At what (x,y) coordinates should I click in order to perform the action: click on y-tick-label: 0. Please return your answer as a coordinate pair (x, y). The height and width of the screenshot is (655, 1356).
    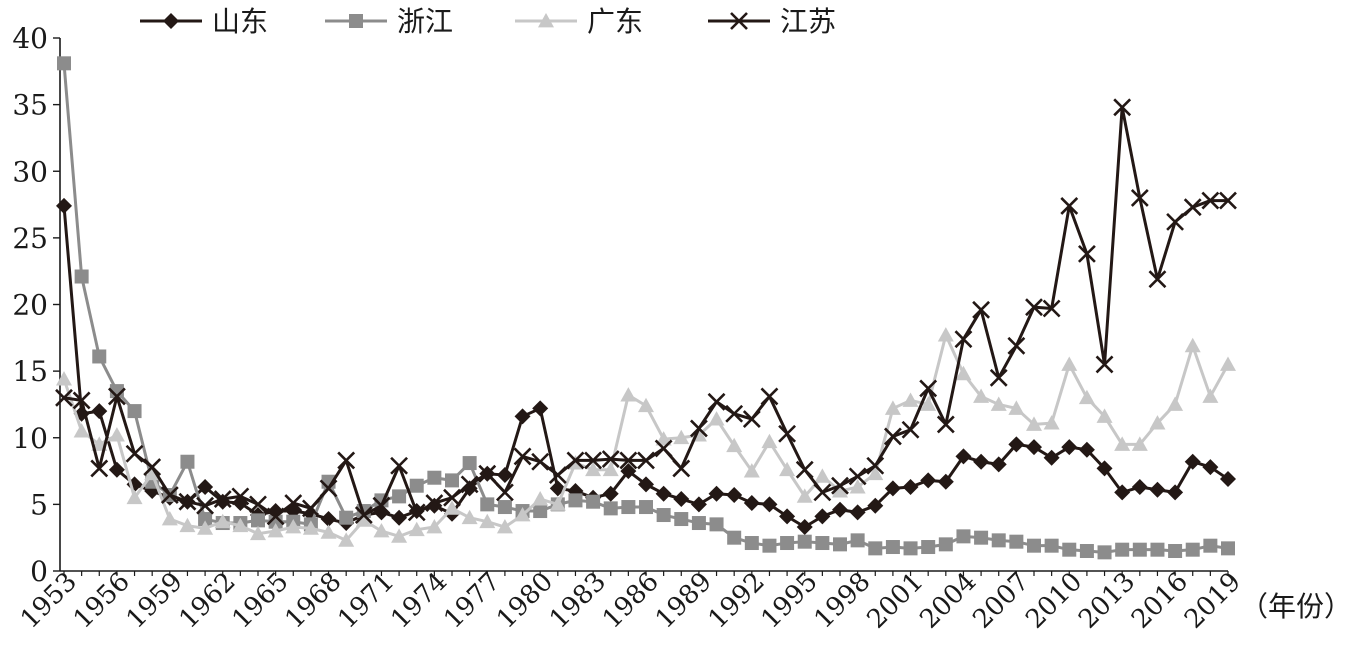
    Looking at the image, I should click on (39, 571).